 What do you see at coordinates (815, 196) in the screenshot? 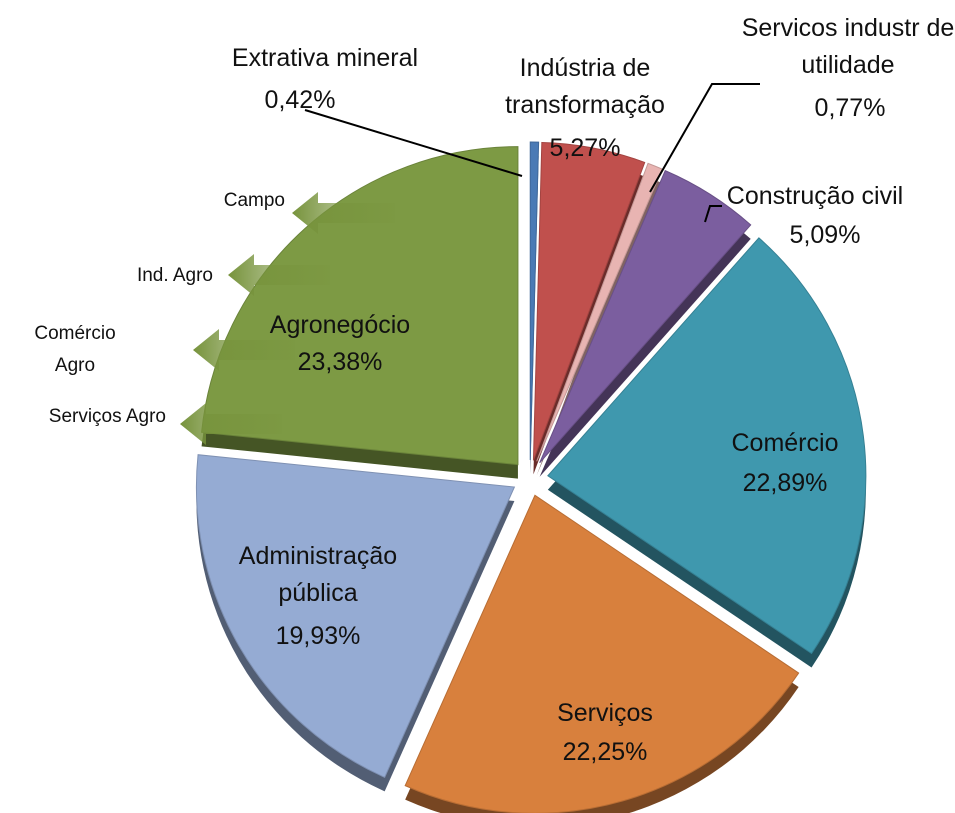
I see `category-label: Construção civil` at bounding box center [815, 196].